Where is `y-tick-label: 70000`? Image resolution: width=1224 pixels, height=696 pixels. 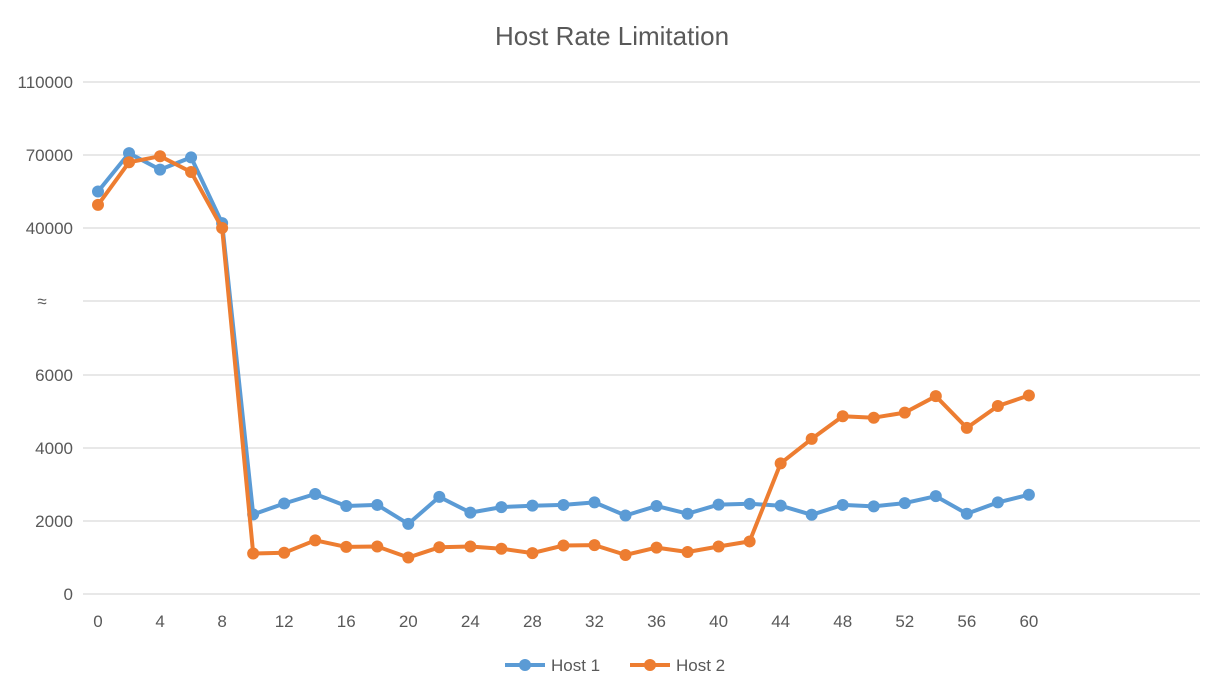
y-tick-label: 70000 is located at coordinates (49, 155).